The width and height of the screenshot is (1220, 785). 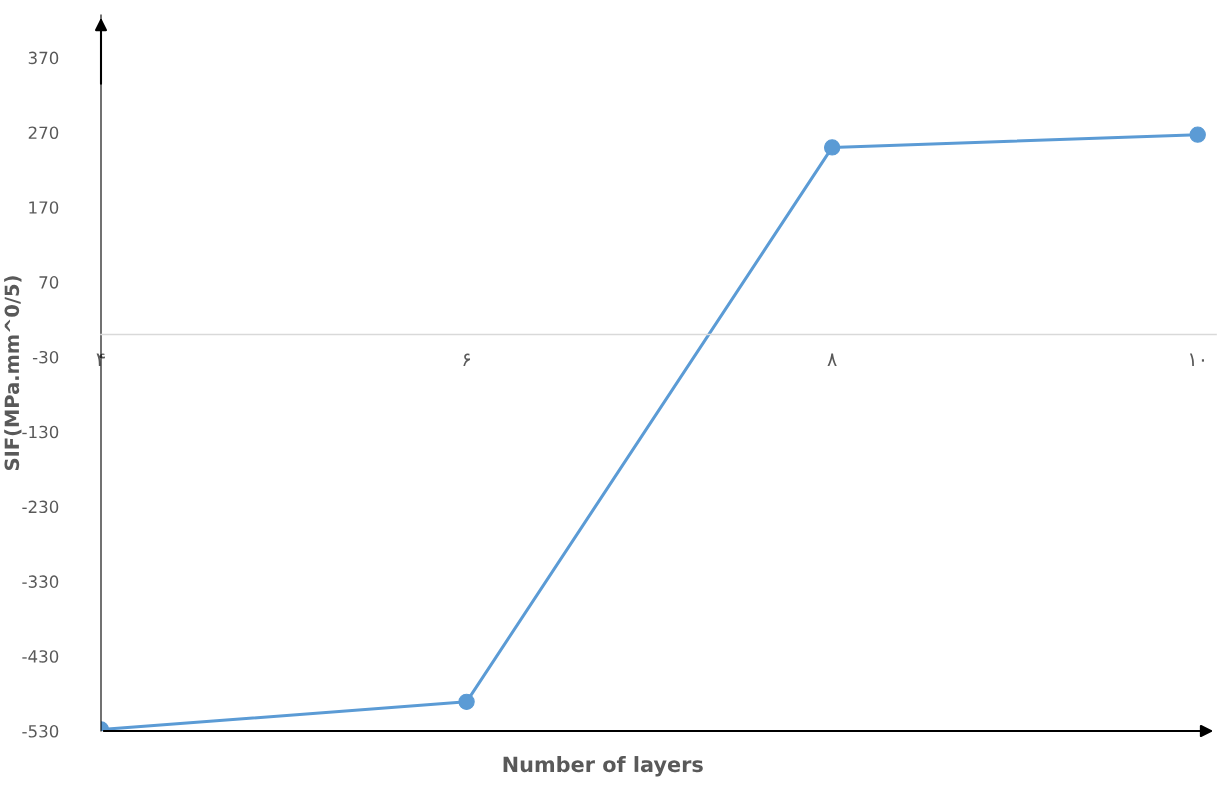 What do you see at coordinates (832, 359) in the screenshot?
I see `x-tick-label: ۸` at bounding box center [832, 359].